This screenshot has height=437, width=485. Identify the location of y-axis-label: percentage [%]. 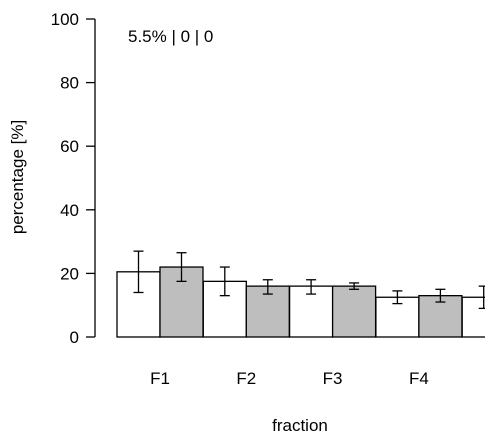
(17, 177).